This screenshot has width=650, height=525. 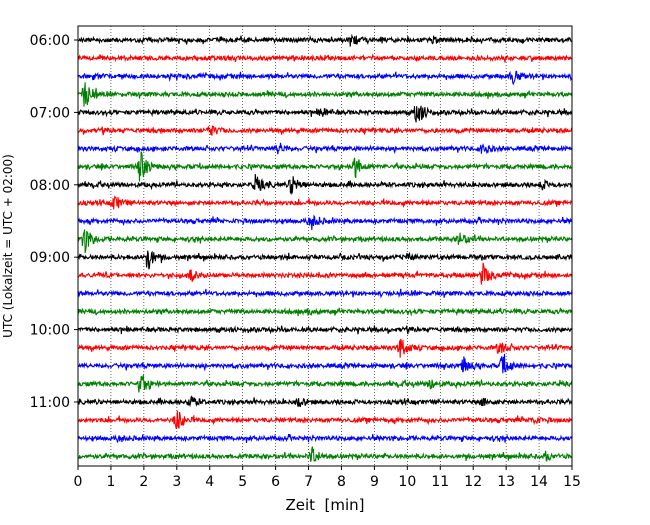 What do you see at coordinates (143, 482) in the screenshot?
I see `x-tick-label: 2` at bounding box center [143, 482].